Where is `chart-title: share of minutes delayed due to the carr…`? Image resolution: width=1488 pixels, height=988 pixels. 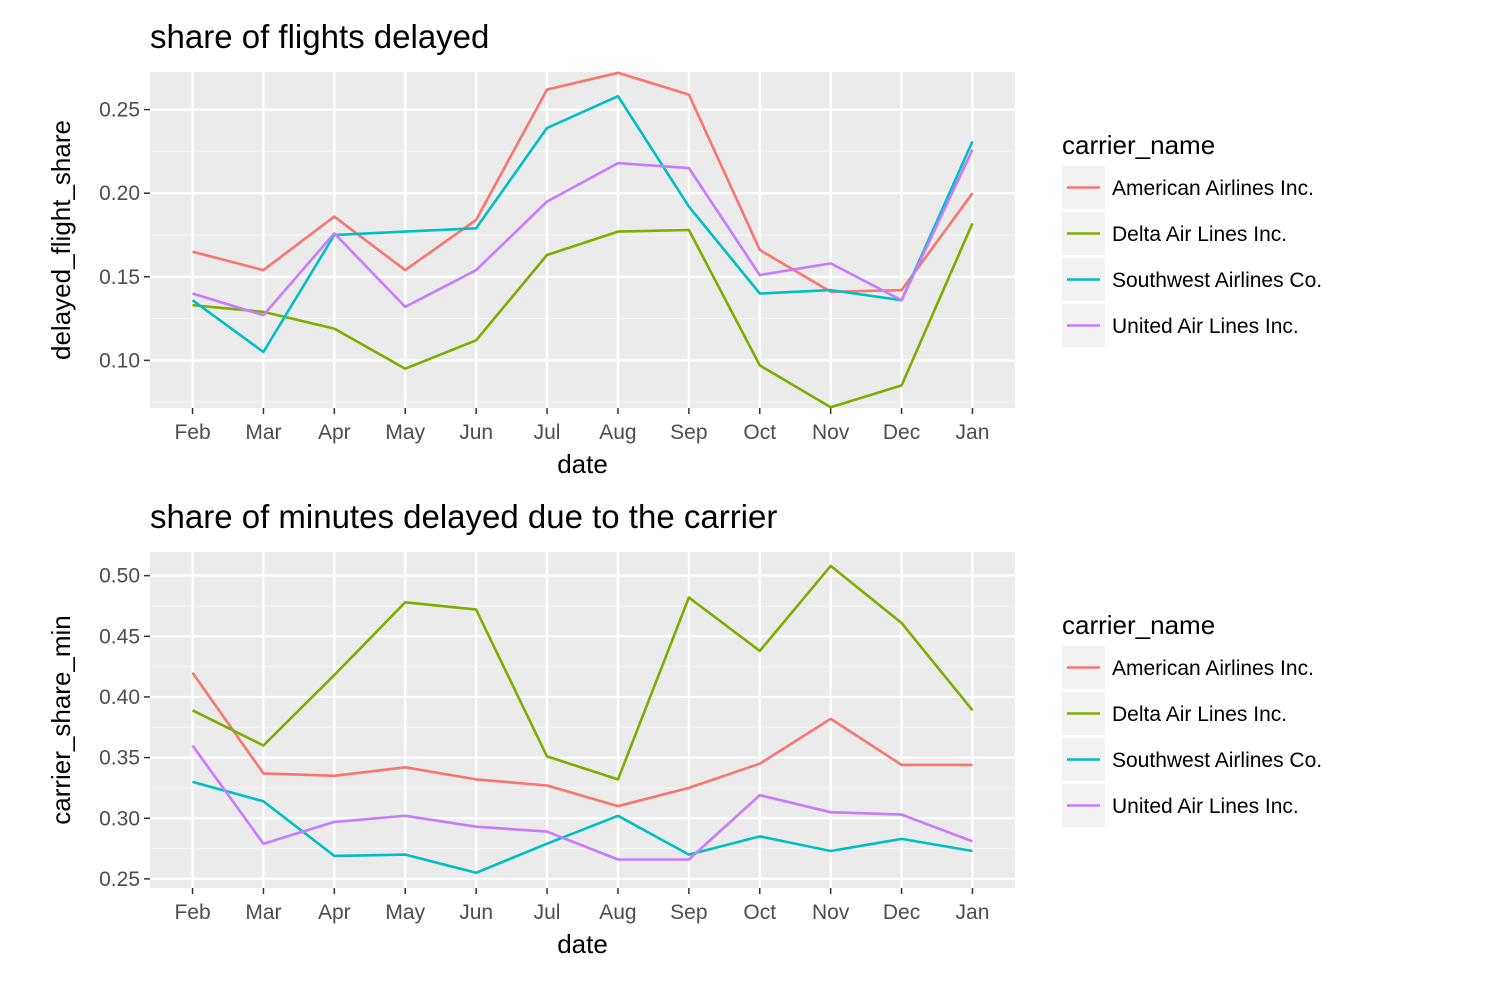
chart-title: share of minutes delayed due to the carr… is located at coordinates (463, 516).